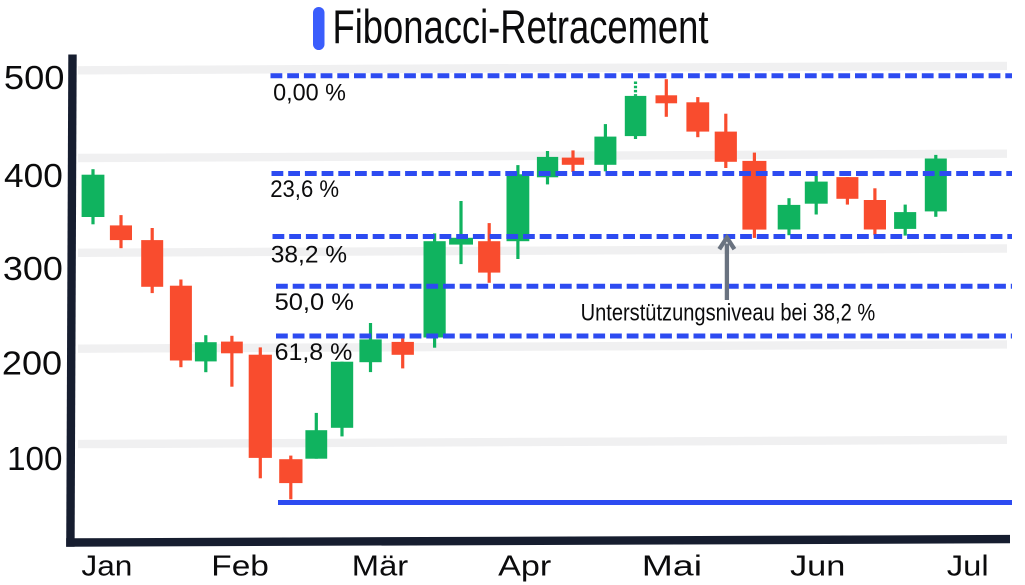  I want to click on svg-text: 50,0 %, so click(314, 302).